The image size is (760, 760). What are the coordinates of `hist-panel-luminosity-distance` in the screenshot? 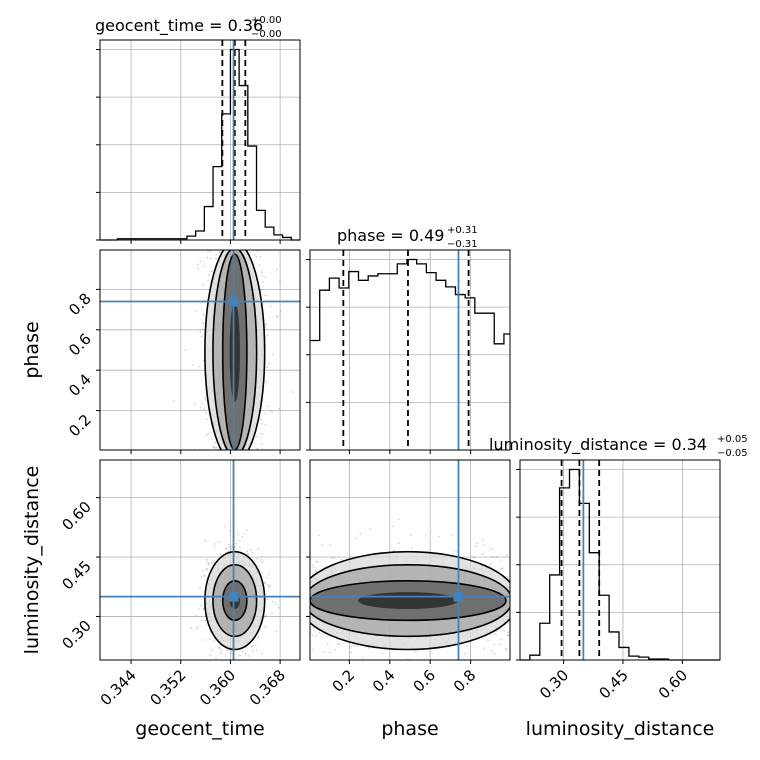 It's located at (618, 561).